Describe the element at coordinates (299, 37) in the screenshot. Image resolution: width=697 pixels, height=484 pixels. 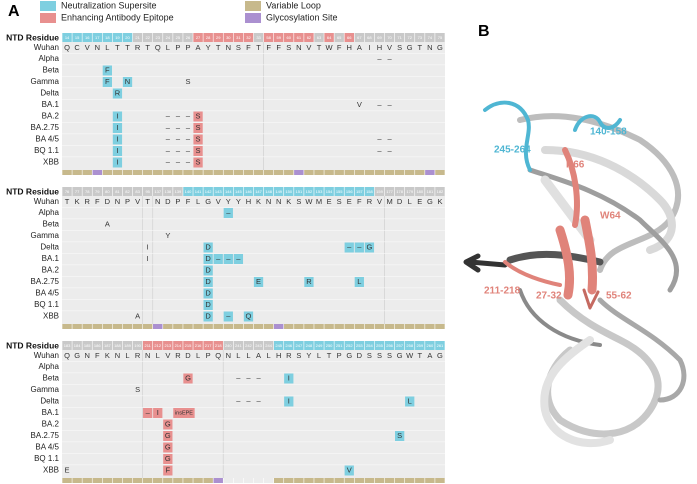
I see `residue-number: 61` at that location.